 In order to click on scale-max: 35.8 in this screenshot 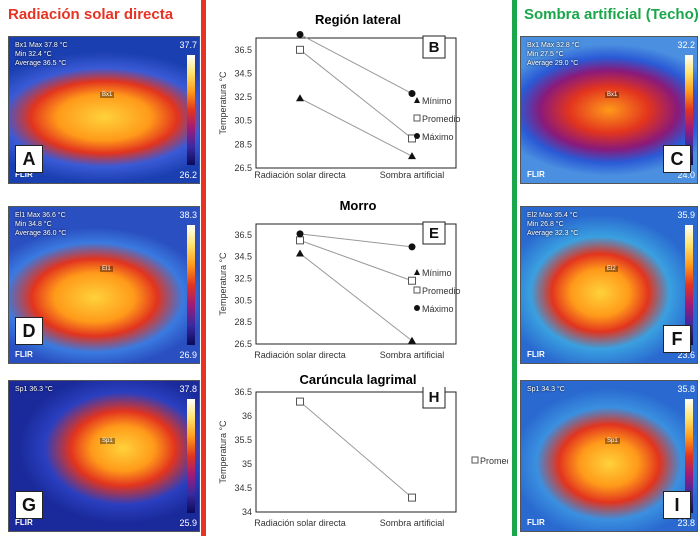, I will do `click(686, 389)`.